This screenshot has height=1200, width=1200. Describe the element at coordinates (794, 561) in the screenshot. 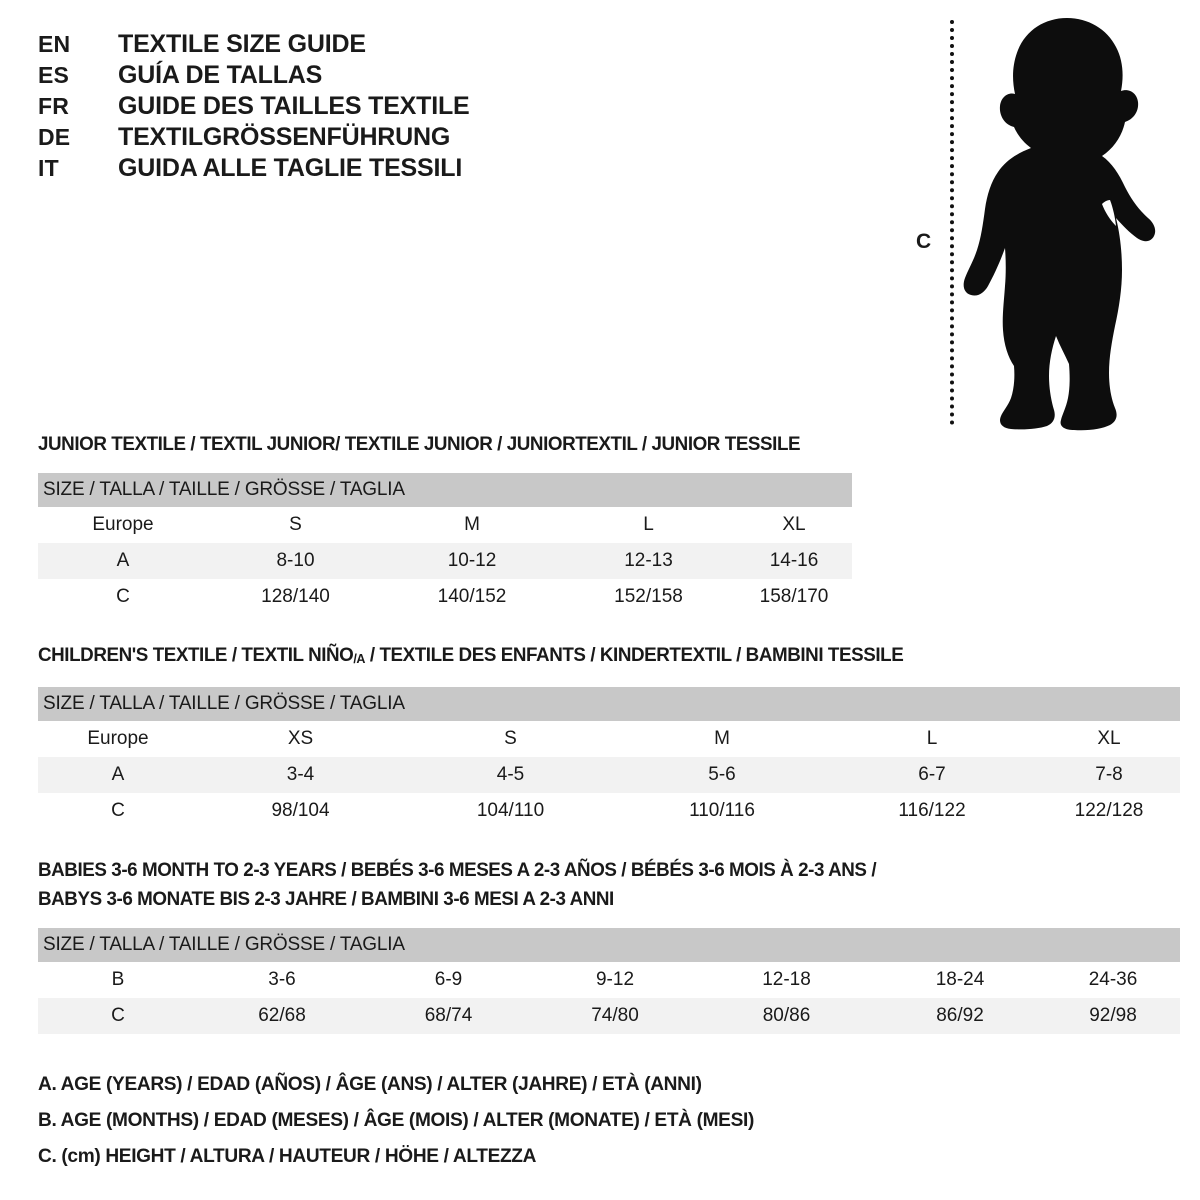

I see `junior-age-xl: 14-16` at that location.